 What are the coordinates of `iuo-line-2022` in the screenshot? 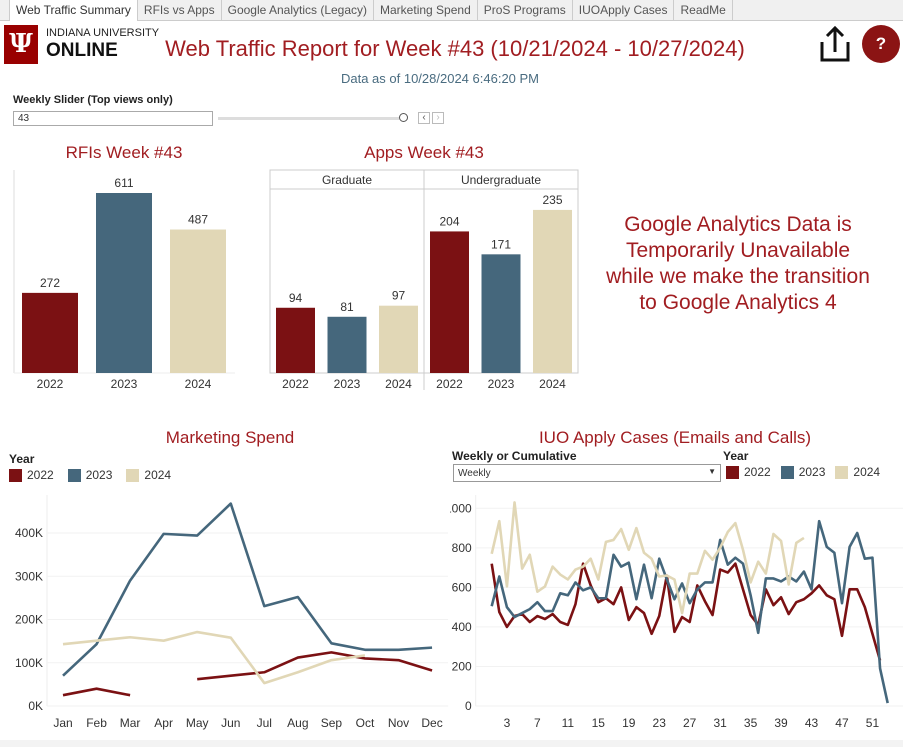 It's located at (686, 611).